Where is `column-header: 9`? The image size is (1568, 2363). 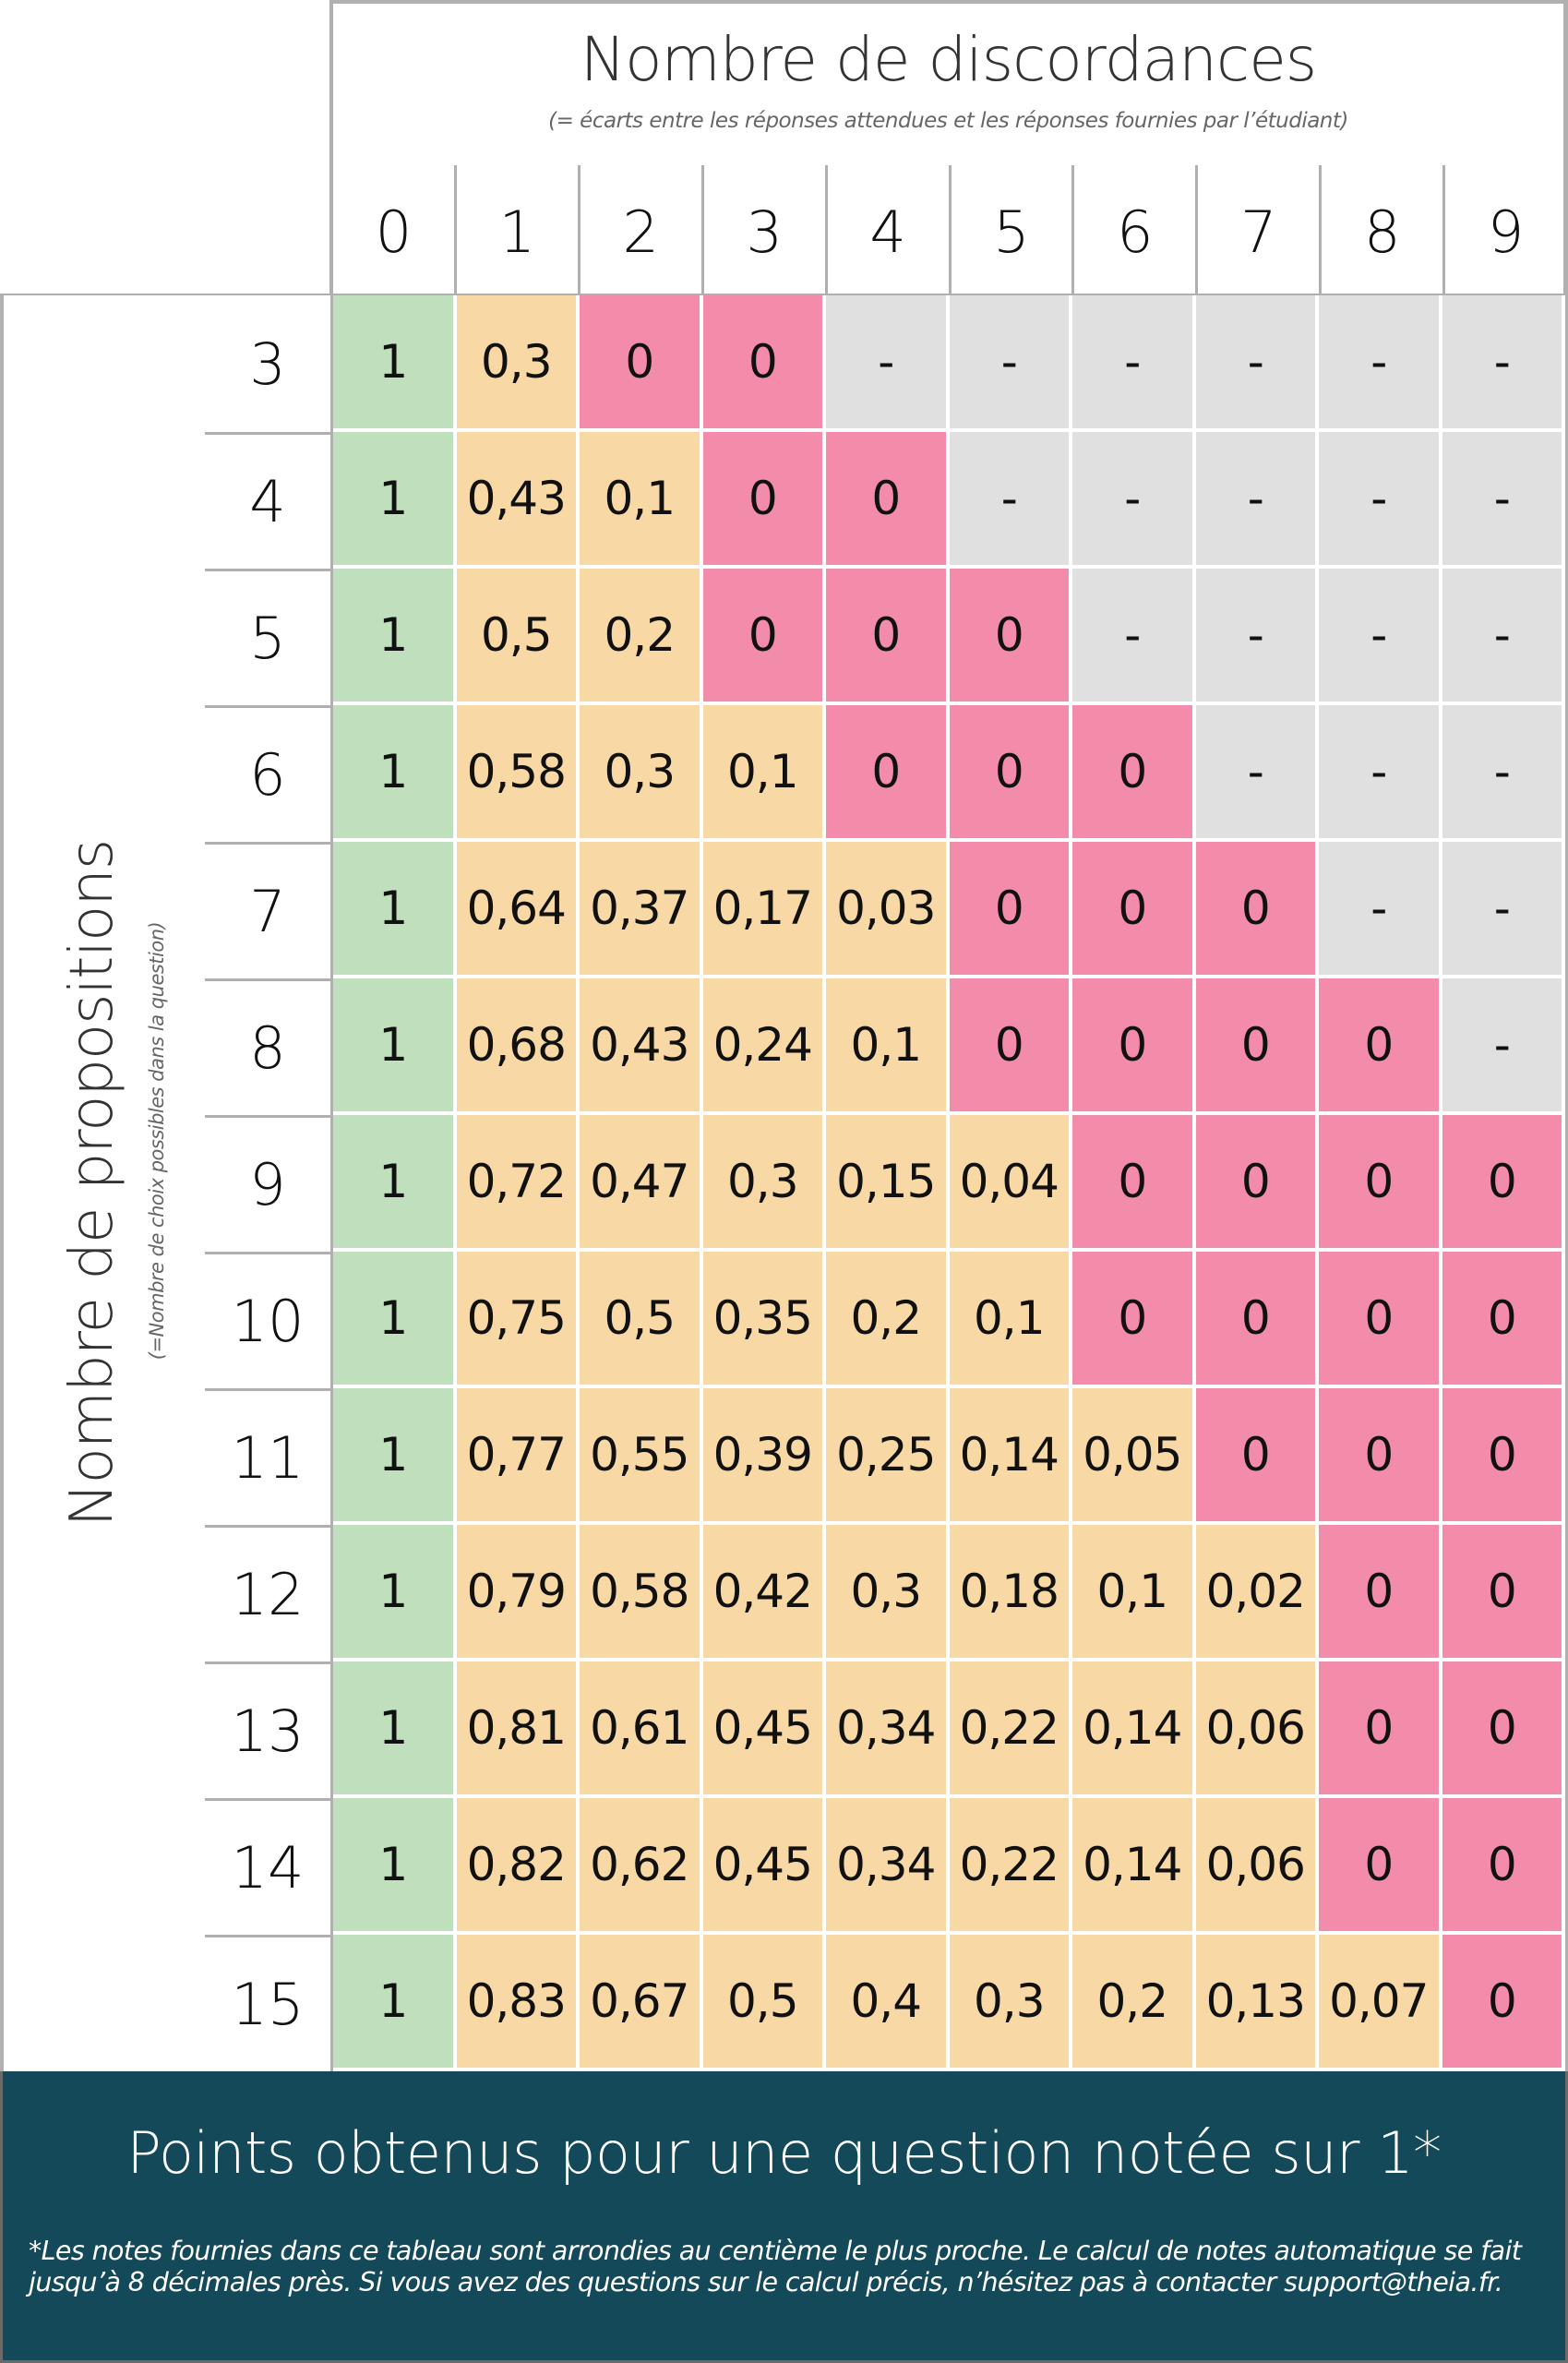 column-header: 9 is located at coordinates (1504, 232).